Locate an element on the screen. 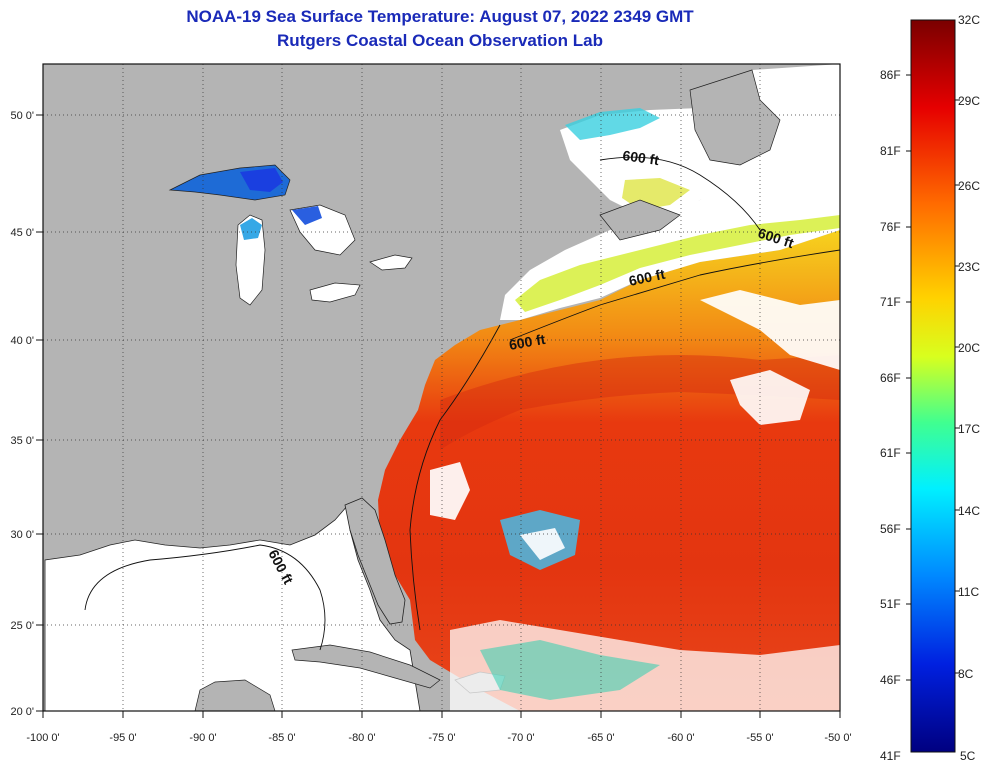  lake-erie is located at coordinates (335, 292).